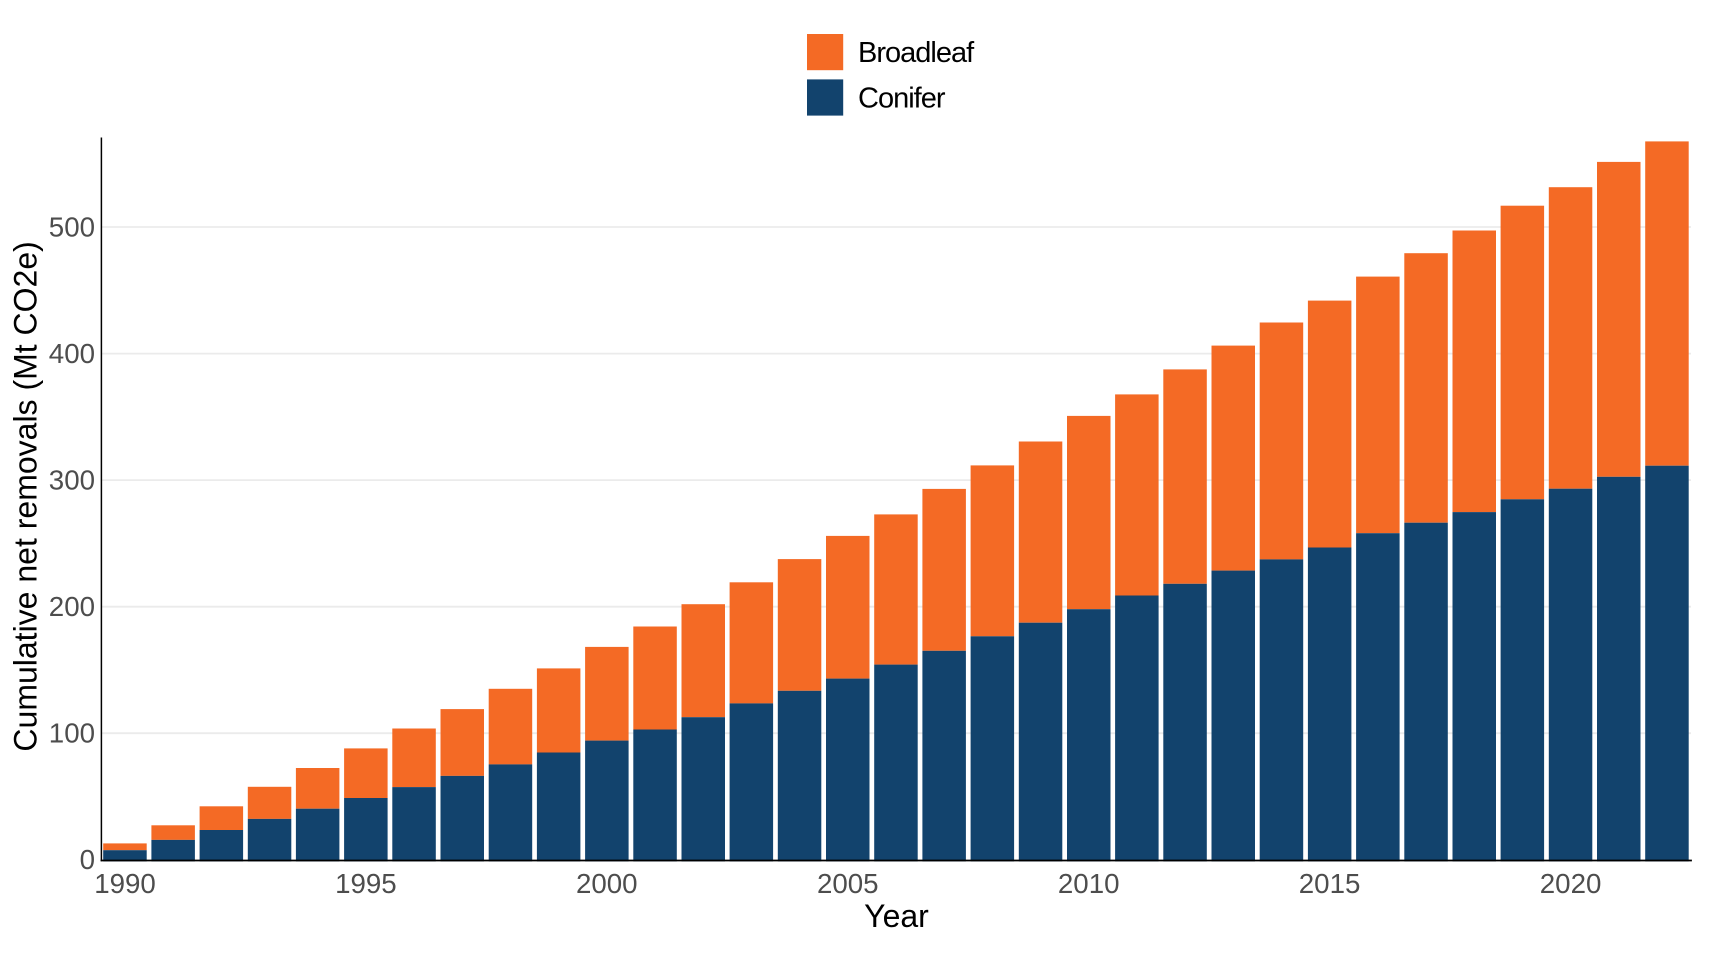  Describe the element at coordinates (26, 496) in the screenshot. I see `svg-text:Cumulative net removals (Mt CO: Cumulative net removals (Mt CO2e)` at that location.